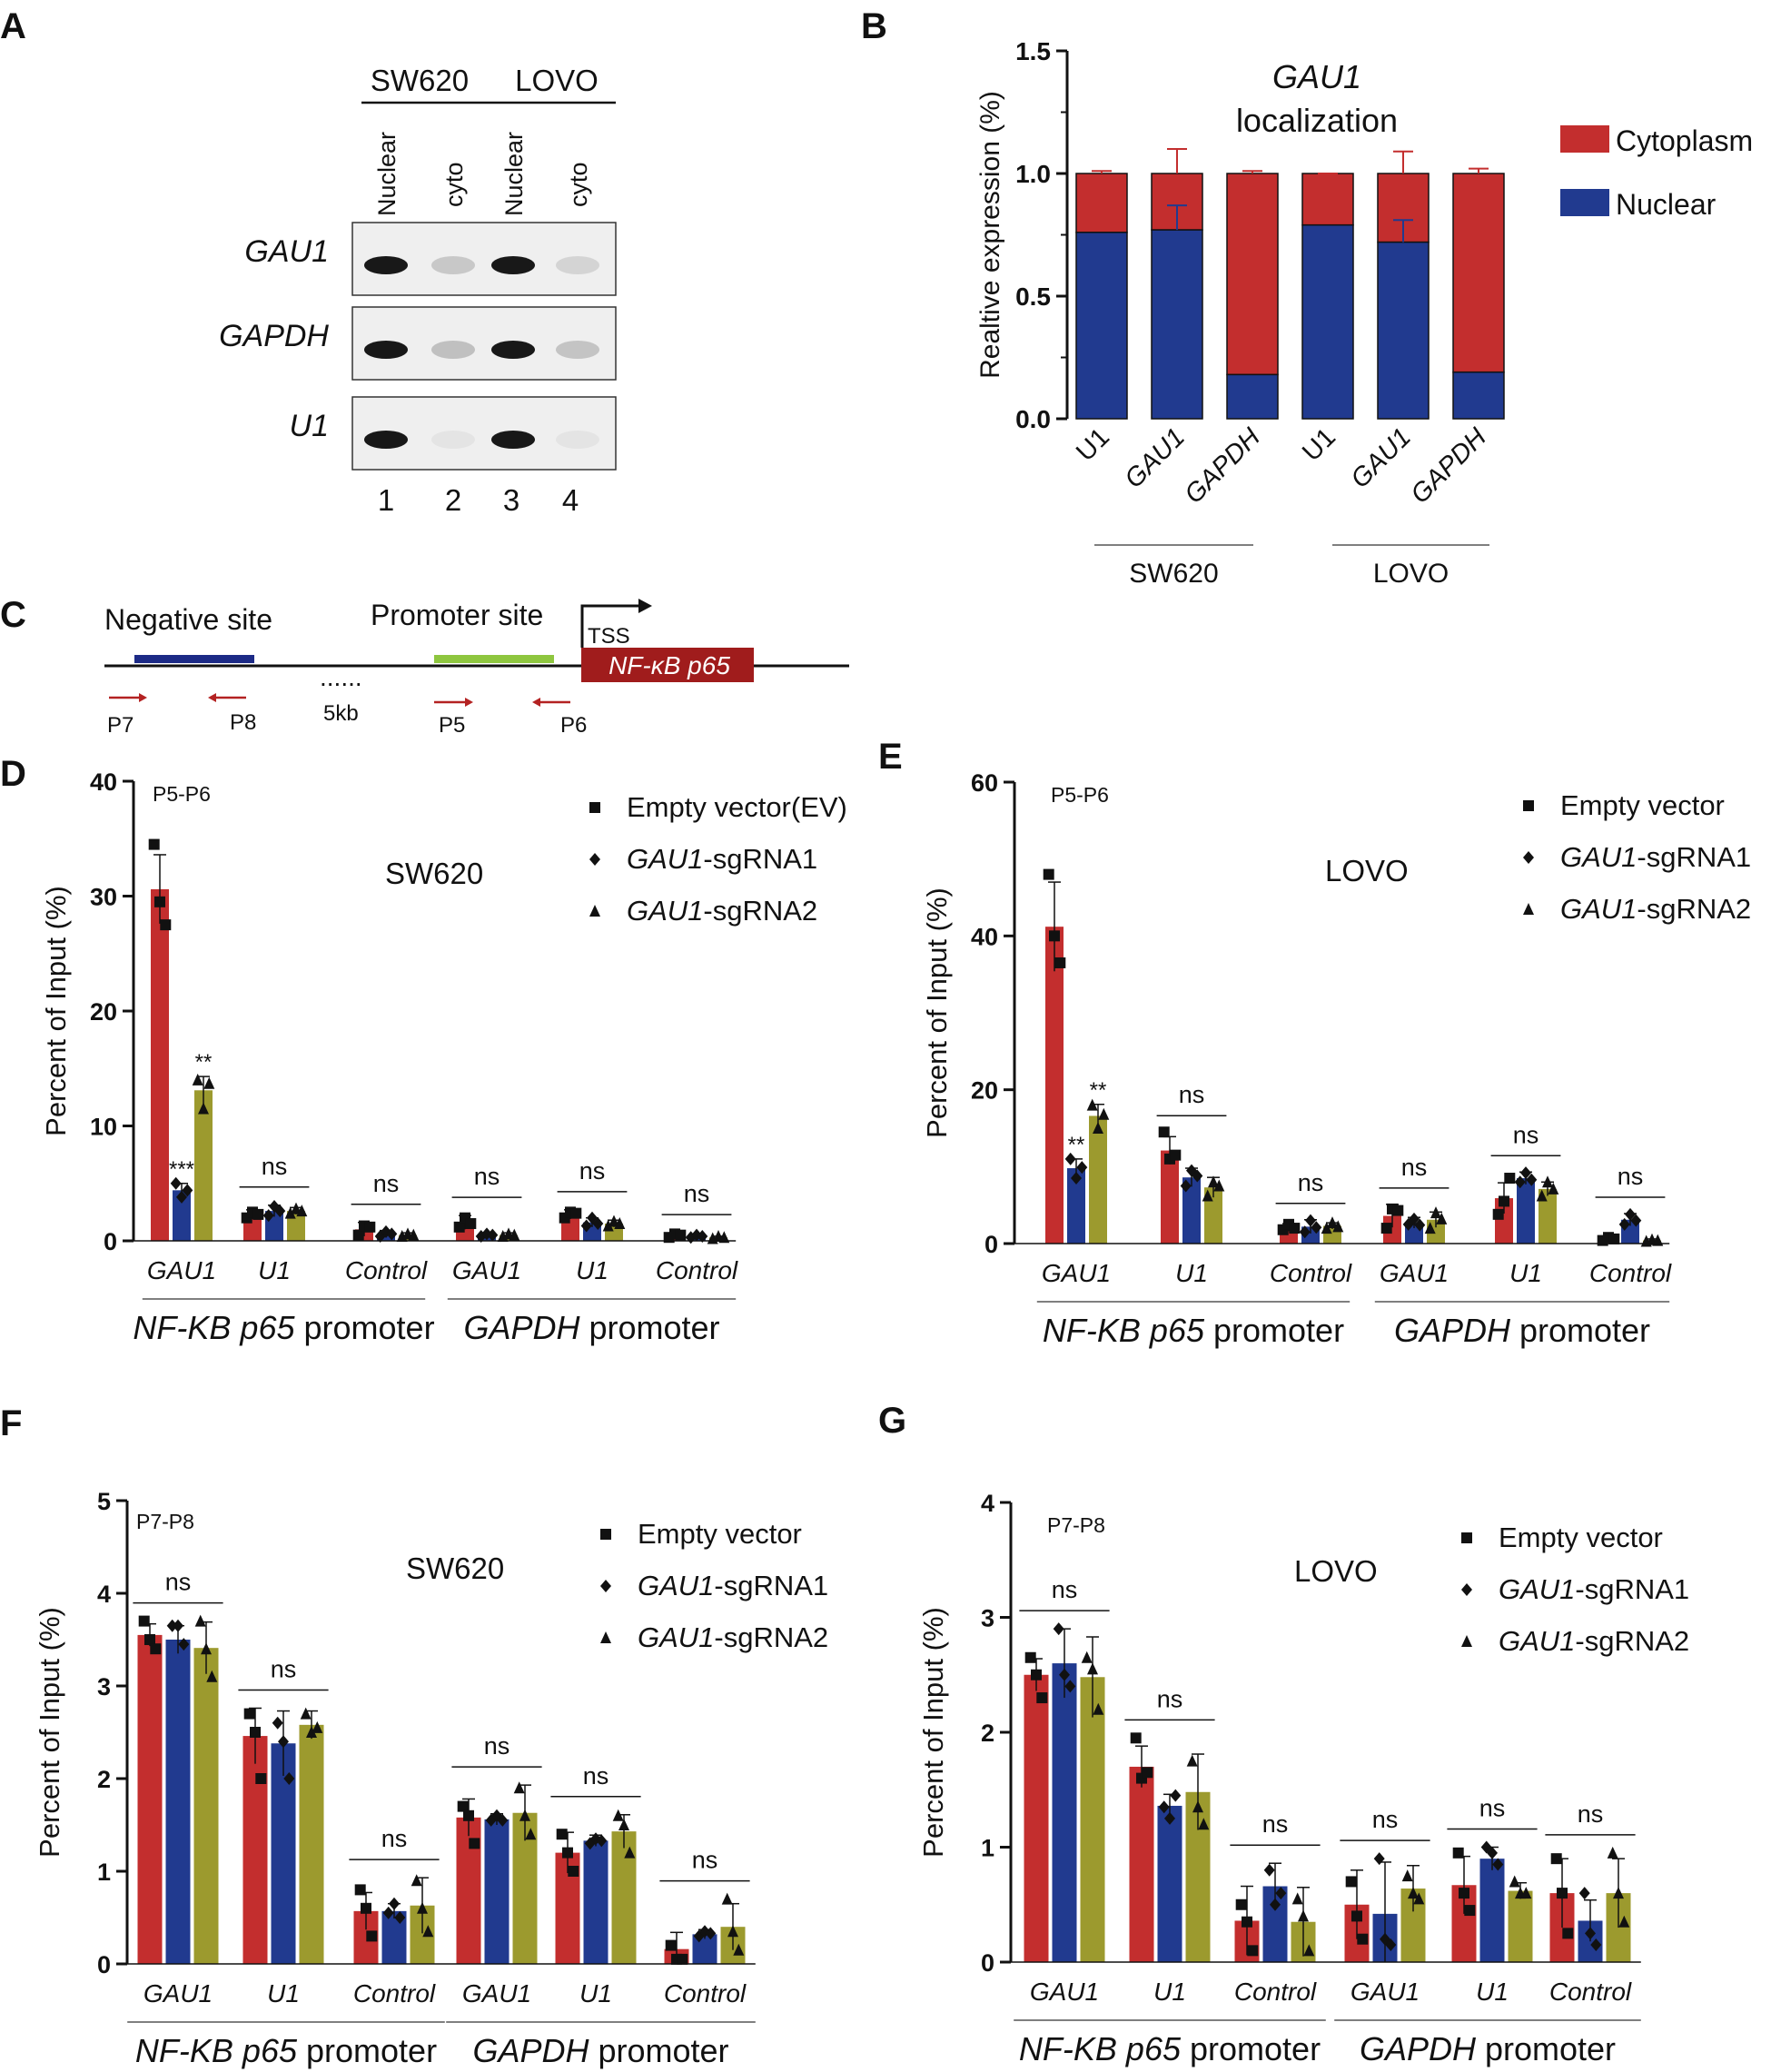 Image resolution: width=1771 pixels, height=2072 pixels. Describe the element at coordinates (310, 426) in the screenshot. I see `gel-row-label: U1` at that location.